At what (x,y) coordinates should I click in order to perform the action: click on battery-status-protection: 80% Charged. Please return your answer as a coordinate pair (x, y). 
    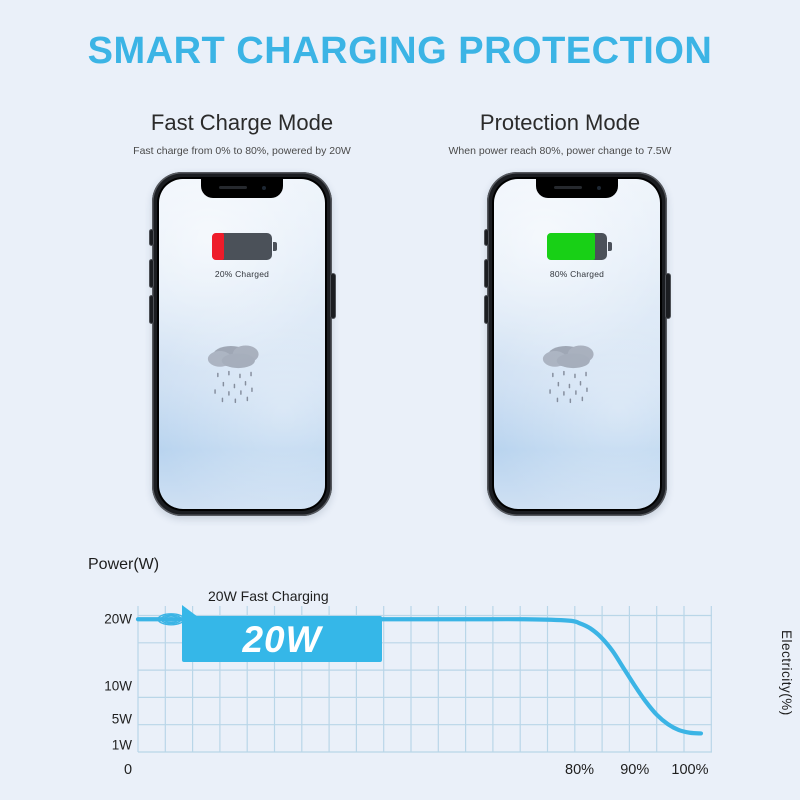
    Looking at the image, I should click on (577, 256).